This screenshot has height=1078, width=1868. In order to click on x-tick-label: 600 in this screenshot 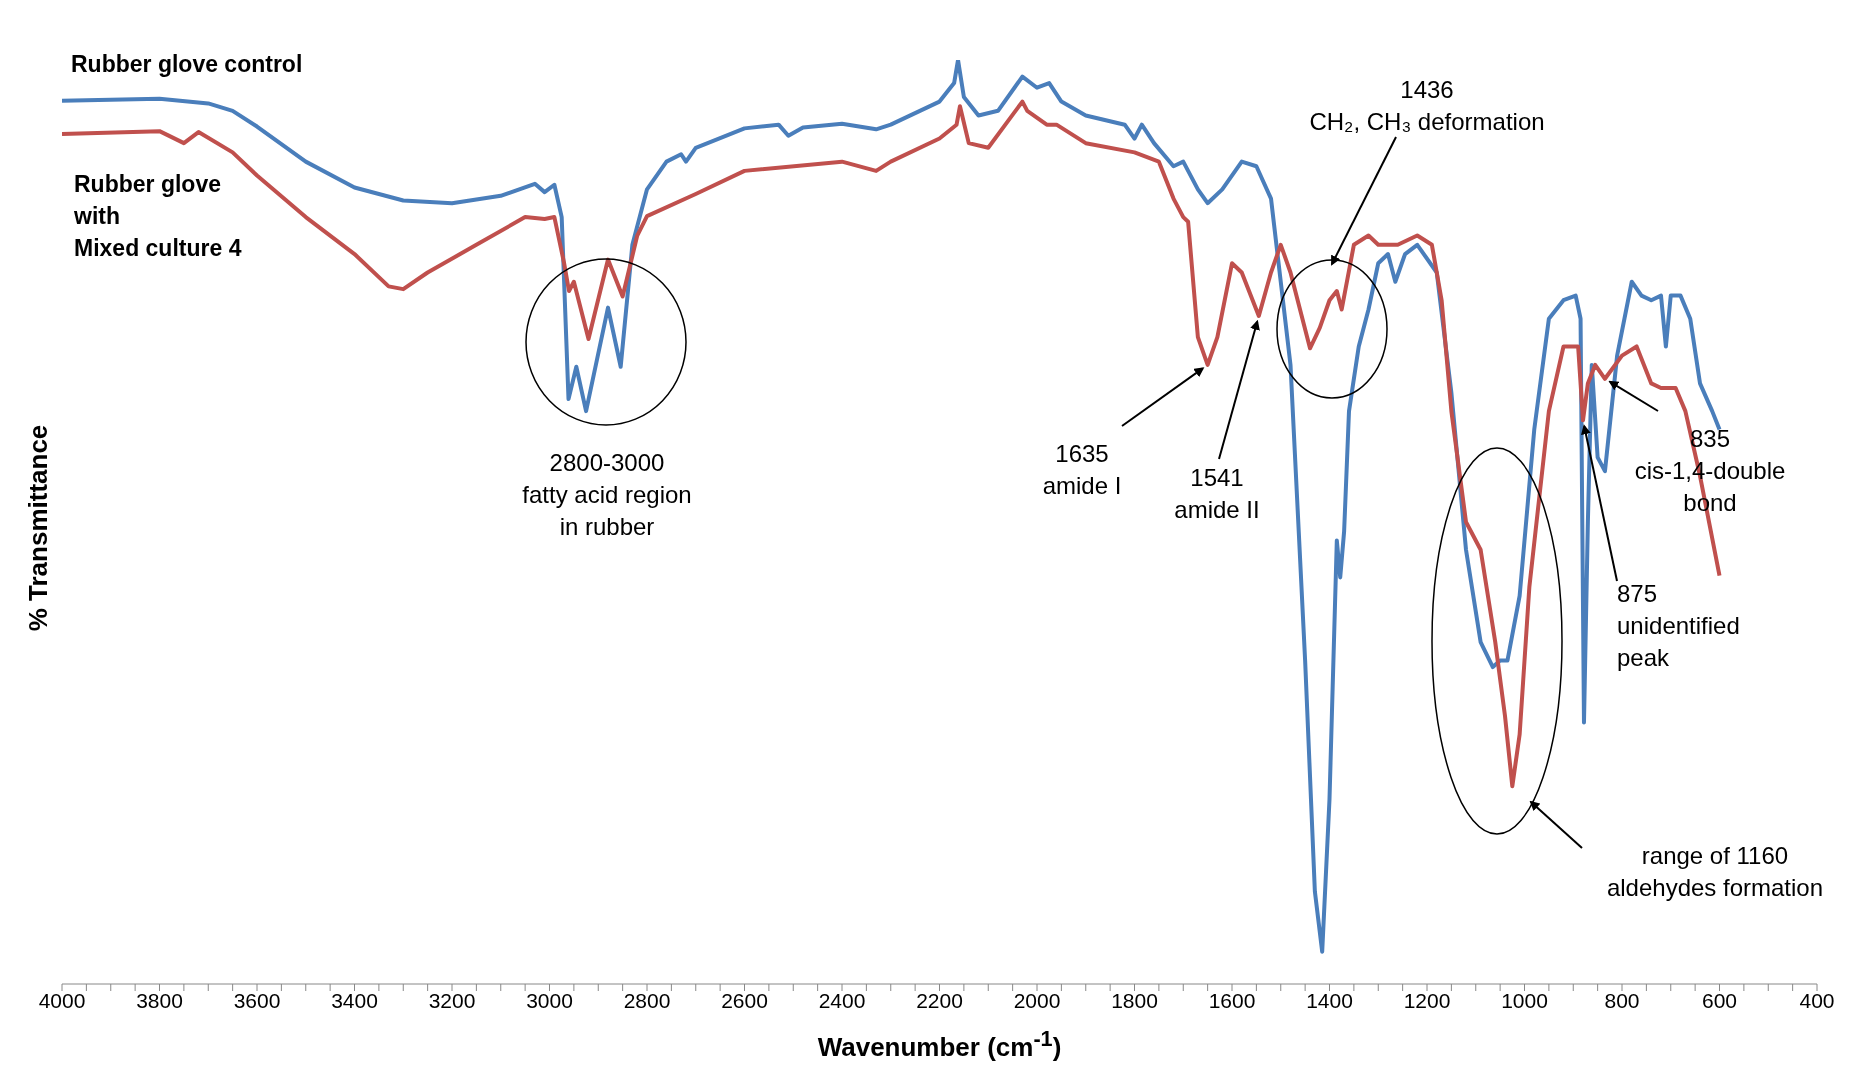, I will do `click(1719, 1000)`.